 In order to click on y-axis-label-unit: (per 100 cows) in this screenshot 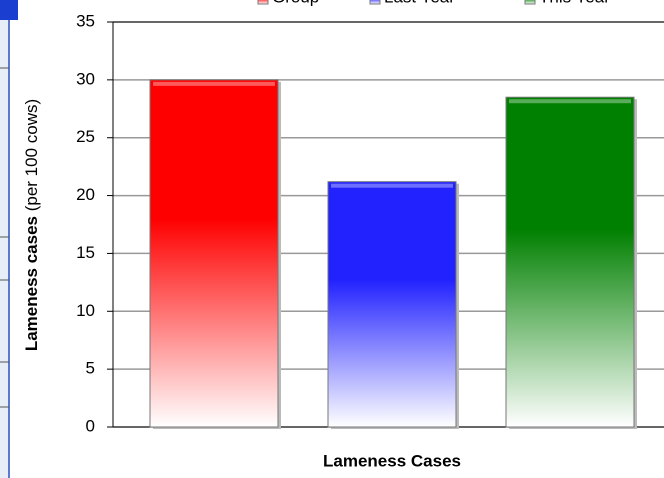, I will do `click(31, 155)`.